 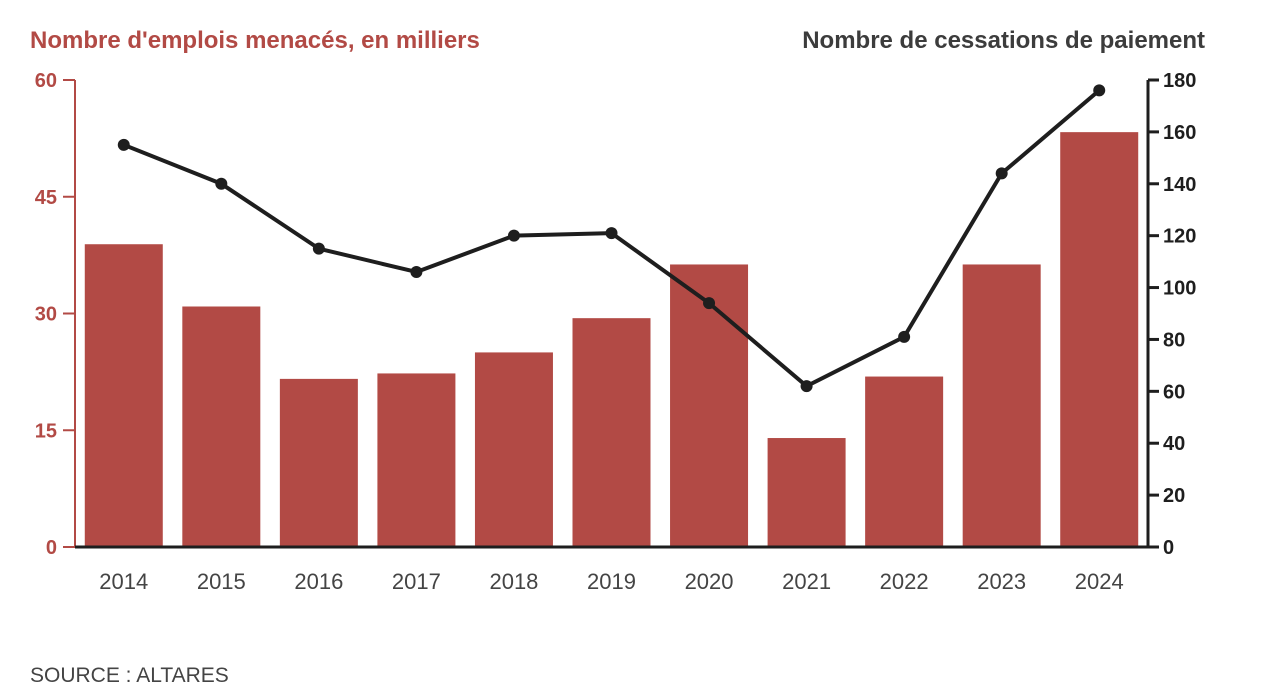 I want to click on x-tick-label-2023: 2023, so click(x=1001, y=581).